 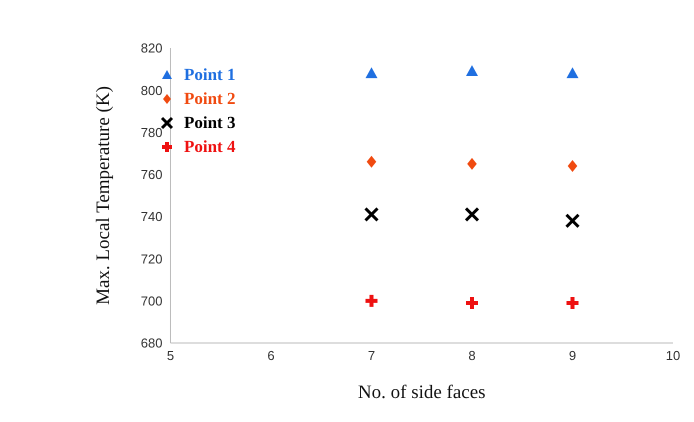 What do you see at coordinates (210, 123) in the screenshot?
I see `legend-label: Point 3` at bounding box center [210, 123].